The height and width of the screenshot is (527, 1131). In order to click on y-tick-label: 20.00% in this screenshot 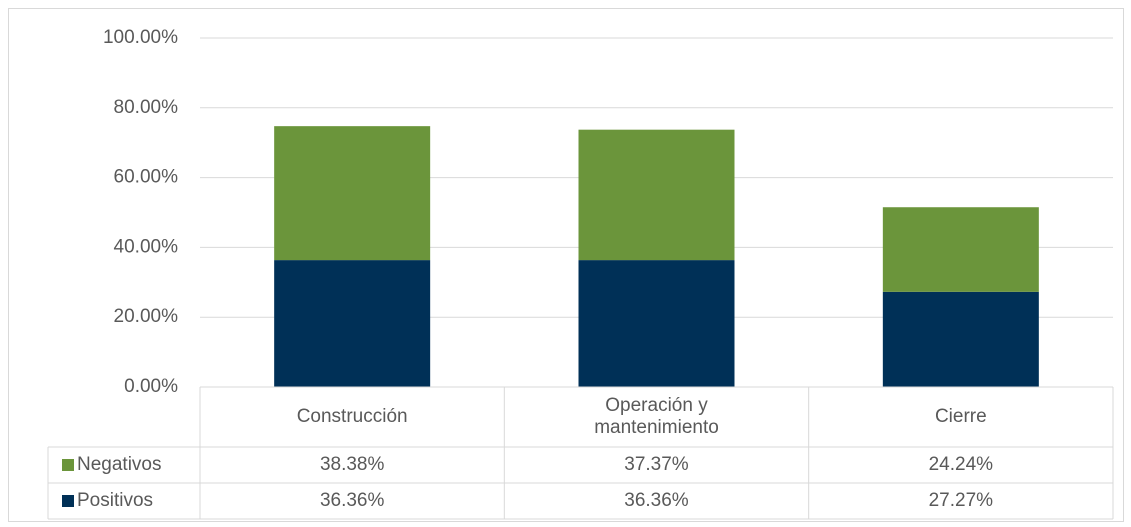, I will do `click(146, 316)`.